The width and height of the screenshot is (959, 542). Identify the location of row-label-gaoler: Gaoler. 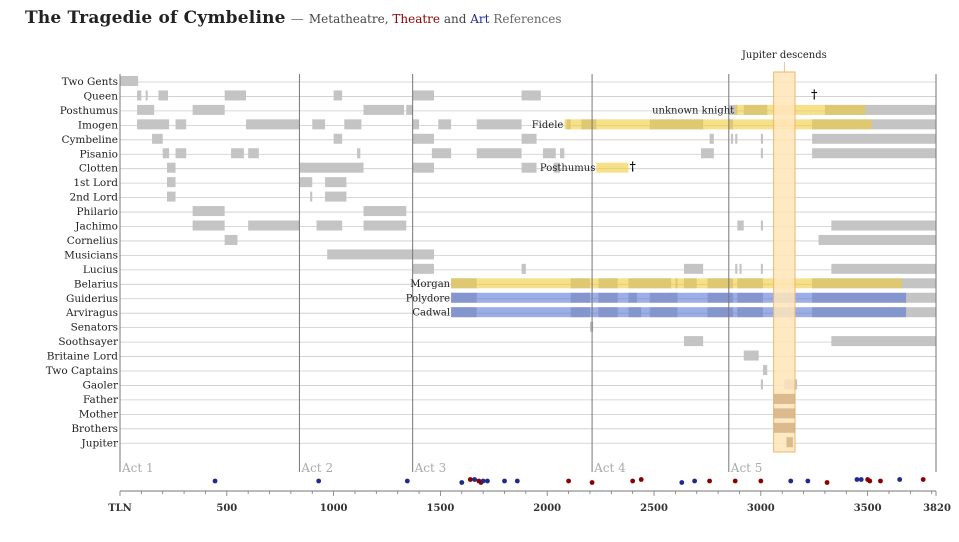
(100, 385).